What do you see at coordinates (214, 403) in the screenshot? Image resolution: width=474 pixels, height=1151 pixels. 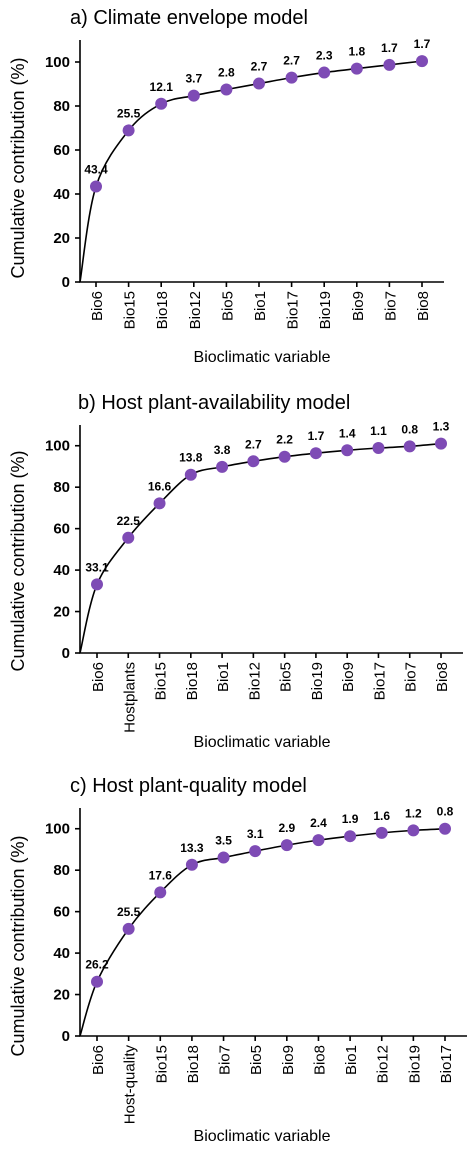 I see `chart-title: b) Host plant-availability model` at bounding box center [214, 403].